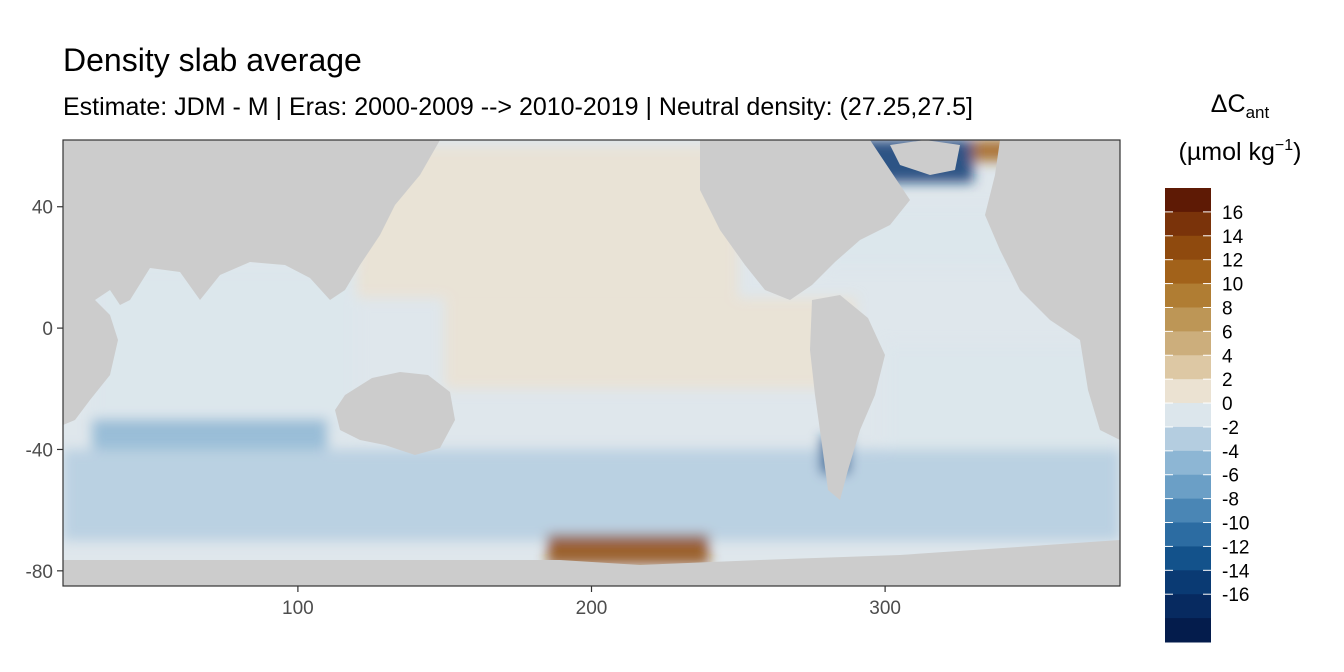  I want to click on legend-units: (µmol kg−1), so click(1240, 151).